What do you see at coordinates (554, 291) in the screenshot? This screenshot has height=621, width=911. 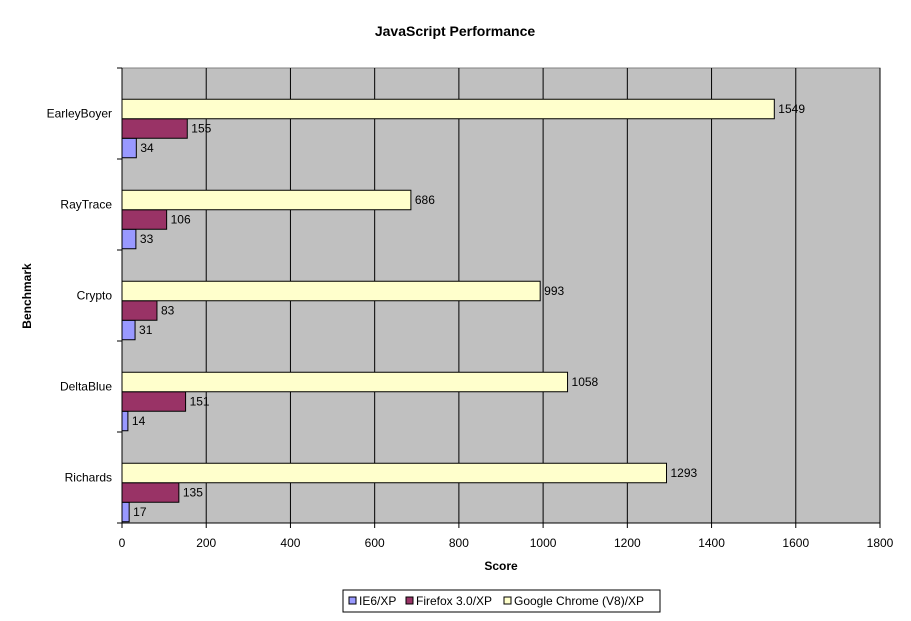 I see `data-label: 993` at bounding box center [554, 291].